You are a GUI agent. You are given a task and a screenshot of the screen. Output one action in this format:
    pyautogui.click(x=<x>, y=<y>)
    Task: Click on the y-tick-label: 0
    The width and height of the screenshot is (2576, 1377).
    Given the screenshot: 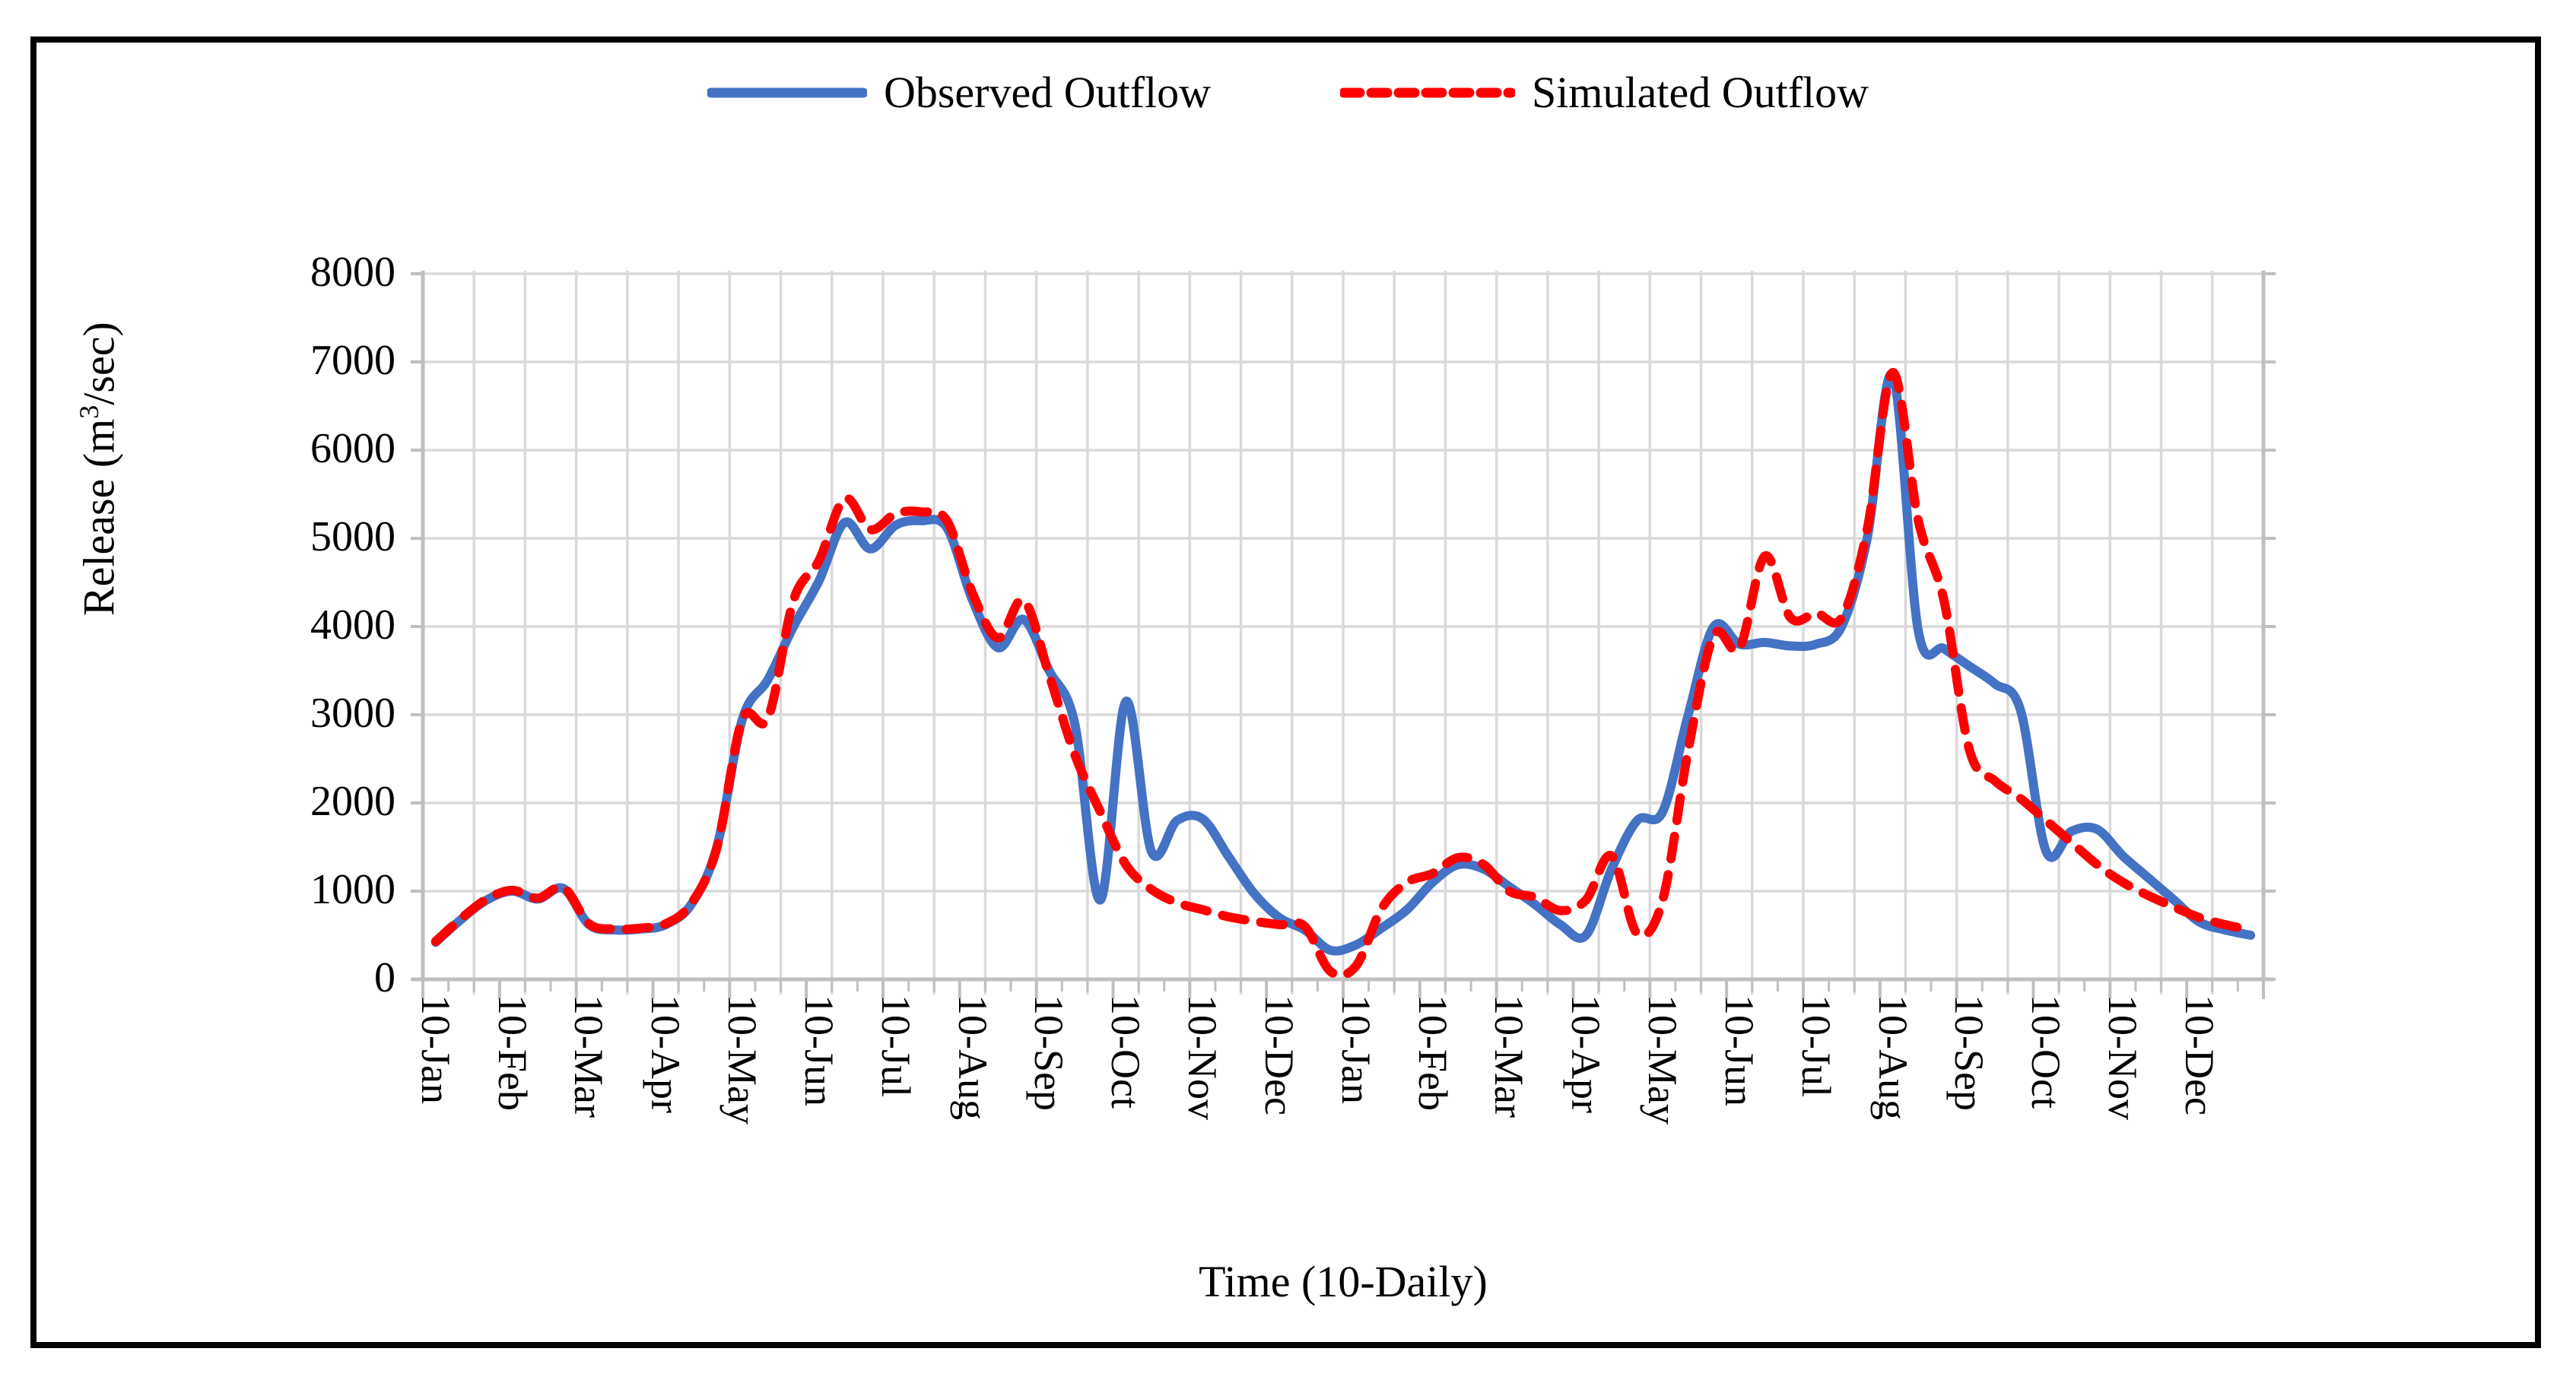 What is the action you would take?
    pyautogui.click(x=384, y=977)
    